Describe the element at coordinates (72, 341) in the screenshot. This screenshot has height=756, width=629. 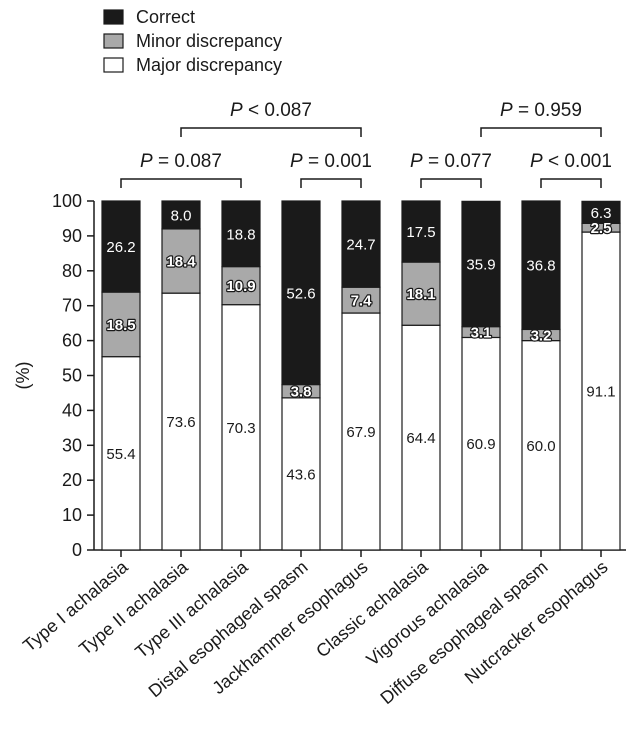
I see `y-tick-label: 60` at that location.